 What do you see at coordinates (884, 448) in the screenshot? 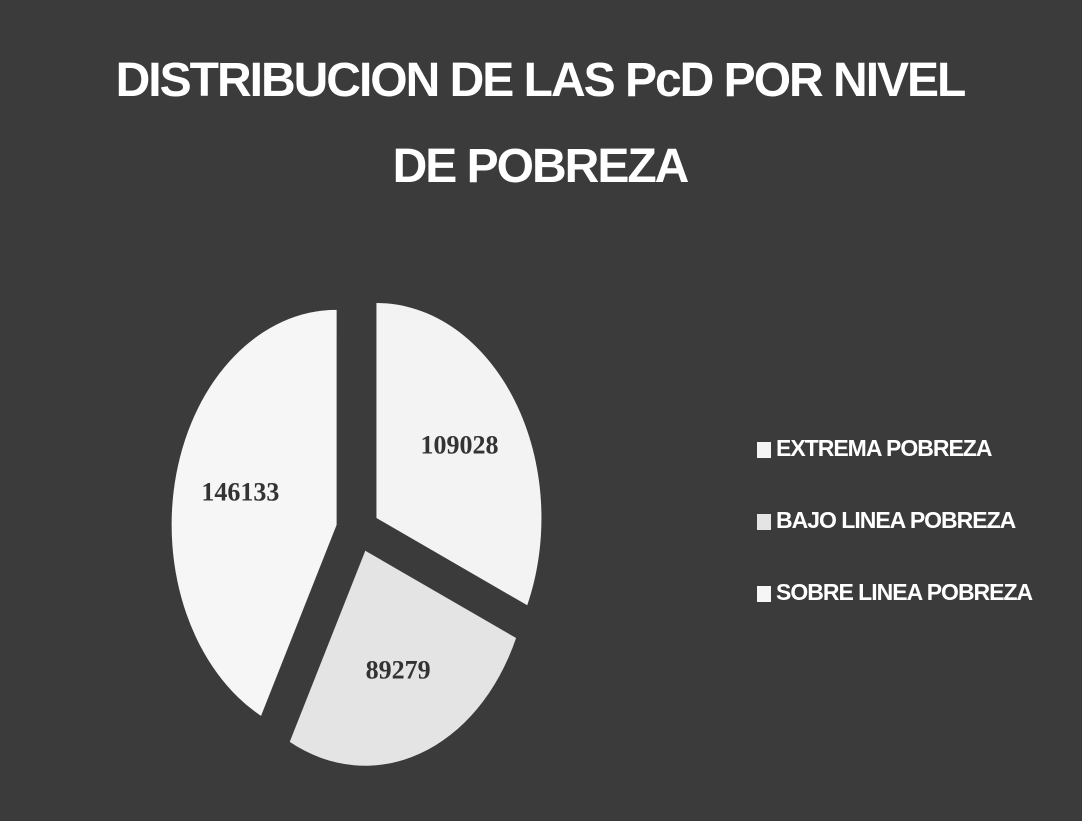
I see `legend-label: EXTREMA POBREZA` at bounding box center [884, 448].